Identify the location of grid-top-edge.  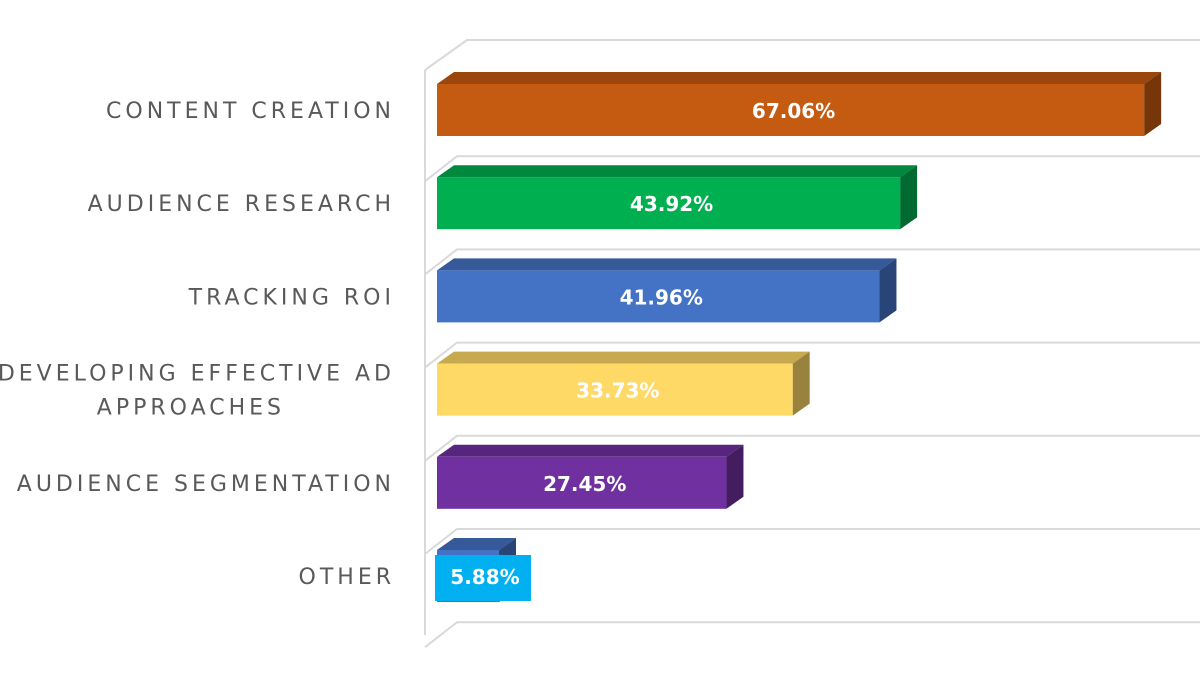
(812, 55).